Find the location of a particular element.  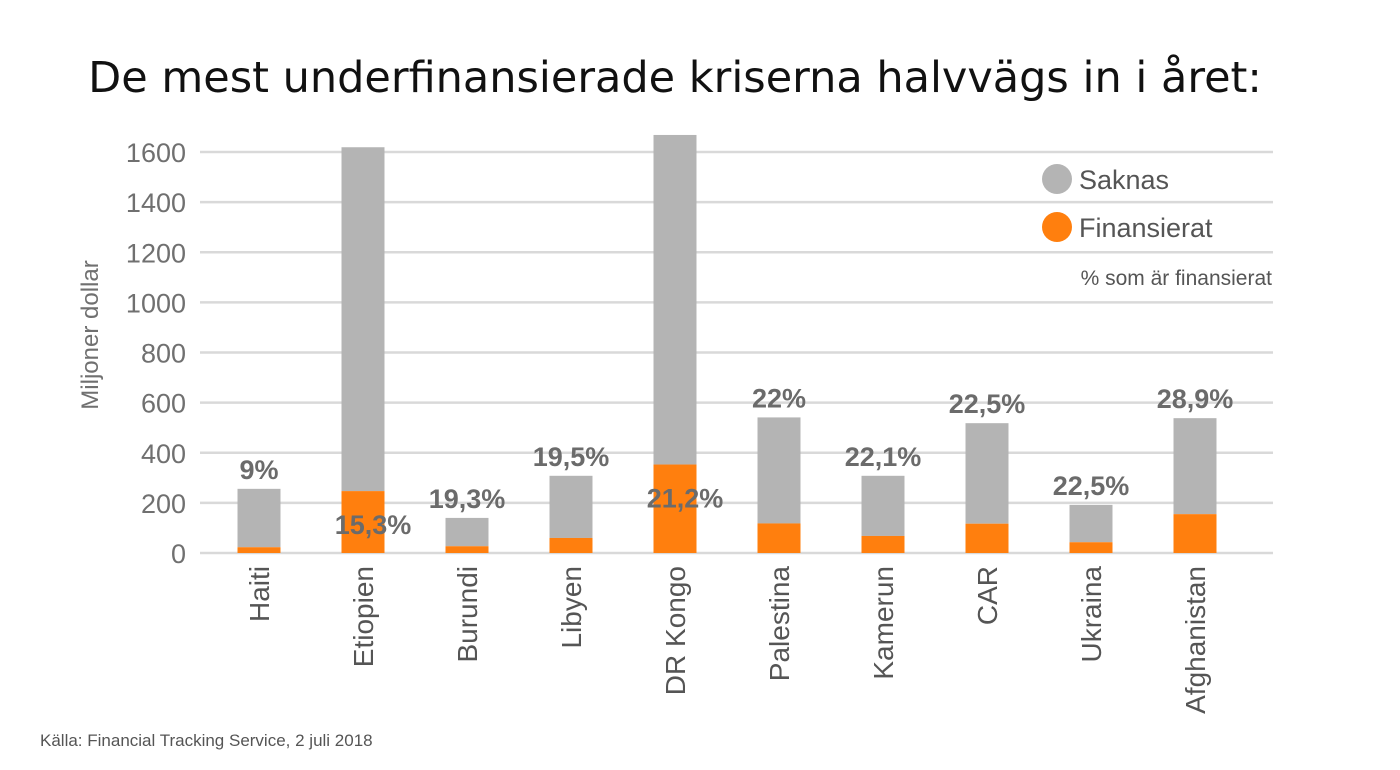

x-tick-label: Haiti is located at coordinates (259, 594).